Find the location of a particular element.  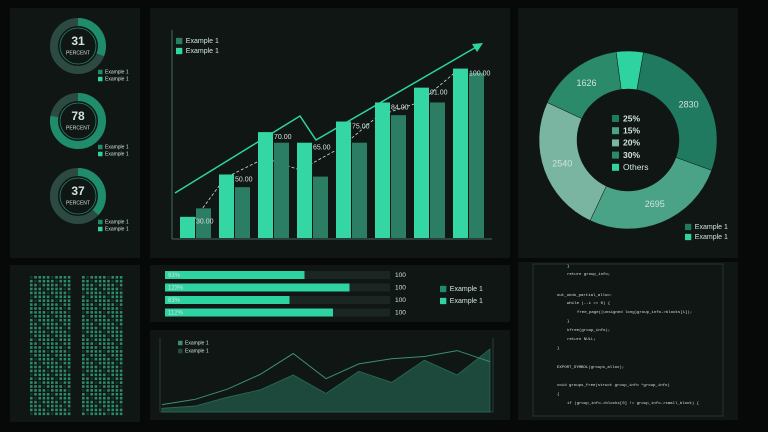

data-label: 84.00 is located at coordinates (400, 107).